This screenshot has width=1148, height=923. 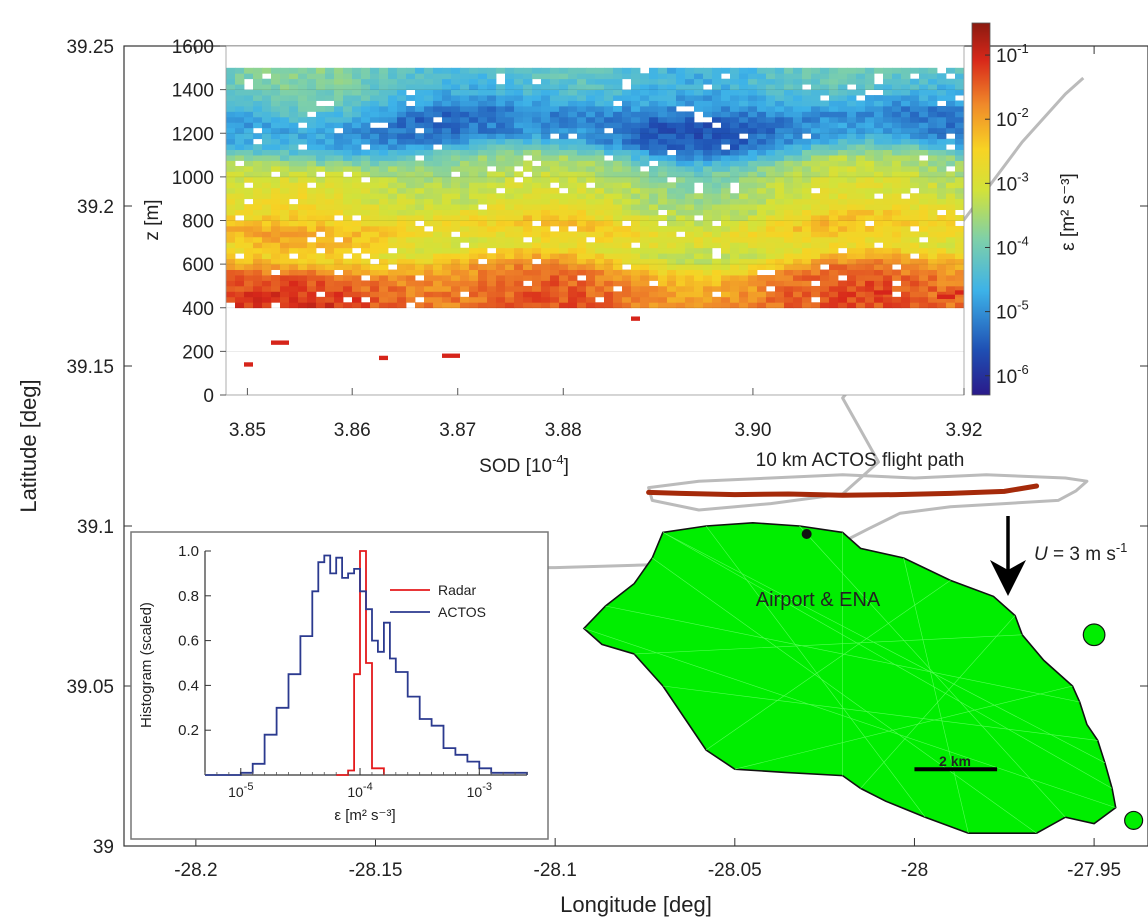 What do you see at coordinates (359, 790) in the screenshot?
I see `hist-x-tick-label: 10-4` at bounding box center [359, 790].